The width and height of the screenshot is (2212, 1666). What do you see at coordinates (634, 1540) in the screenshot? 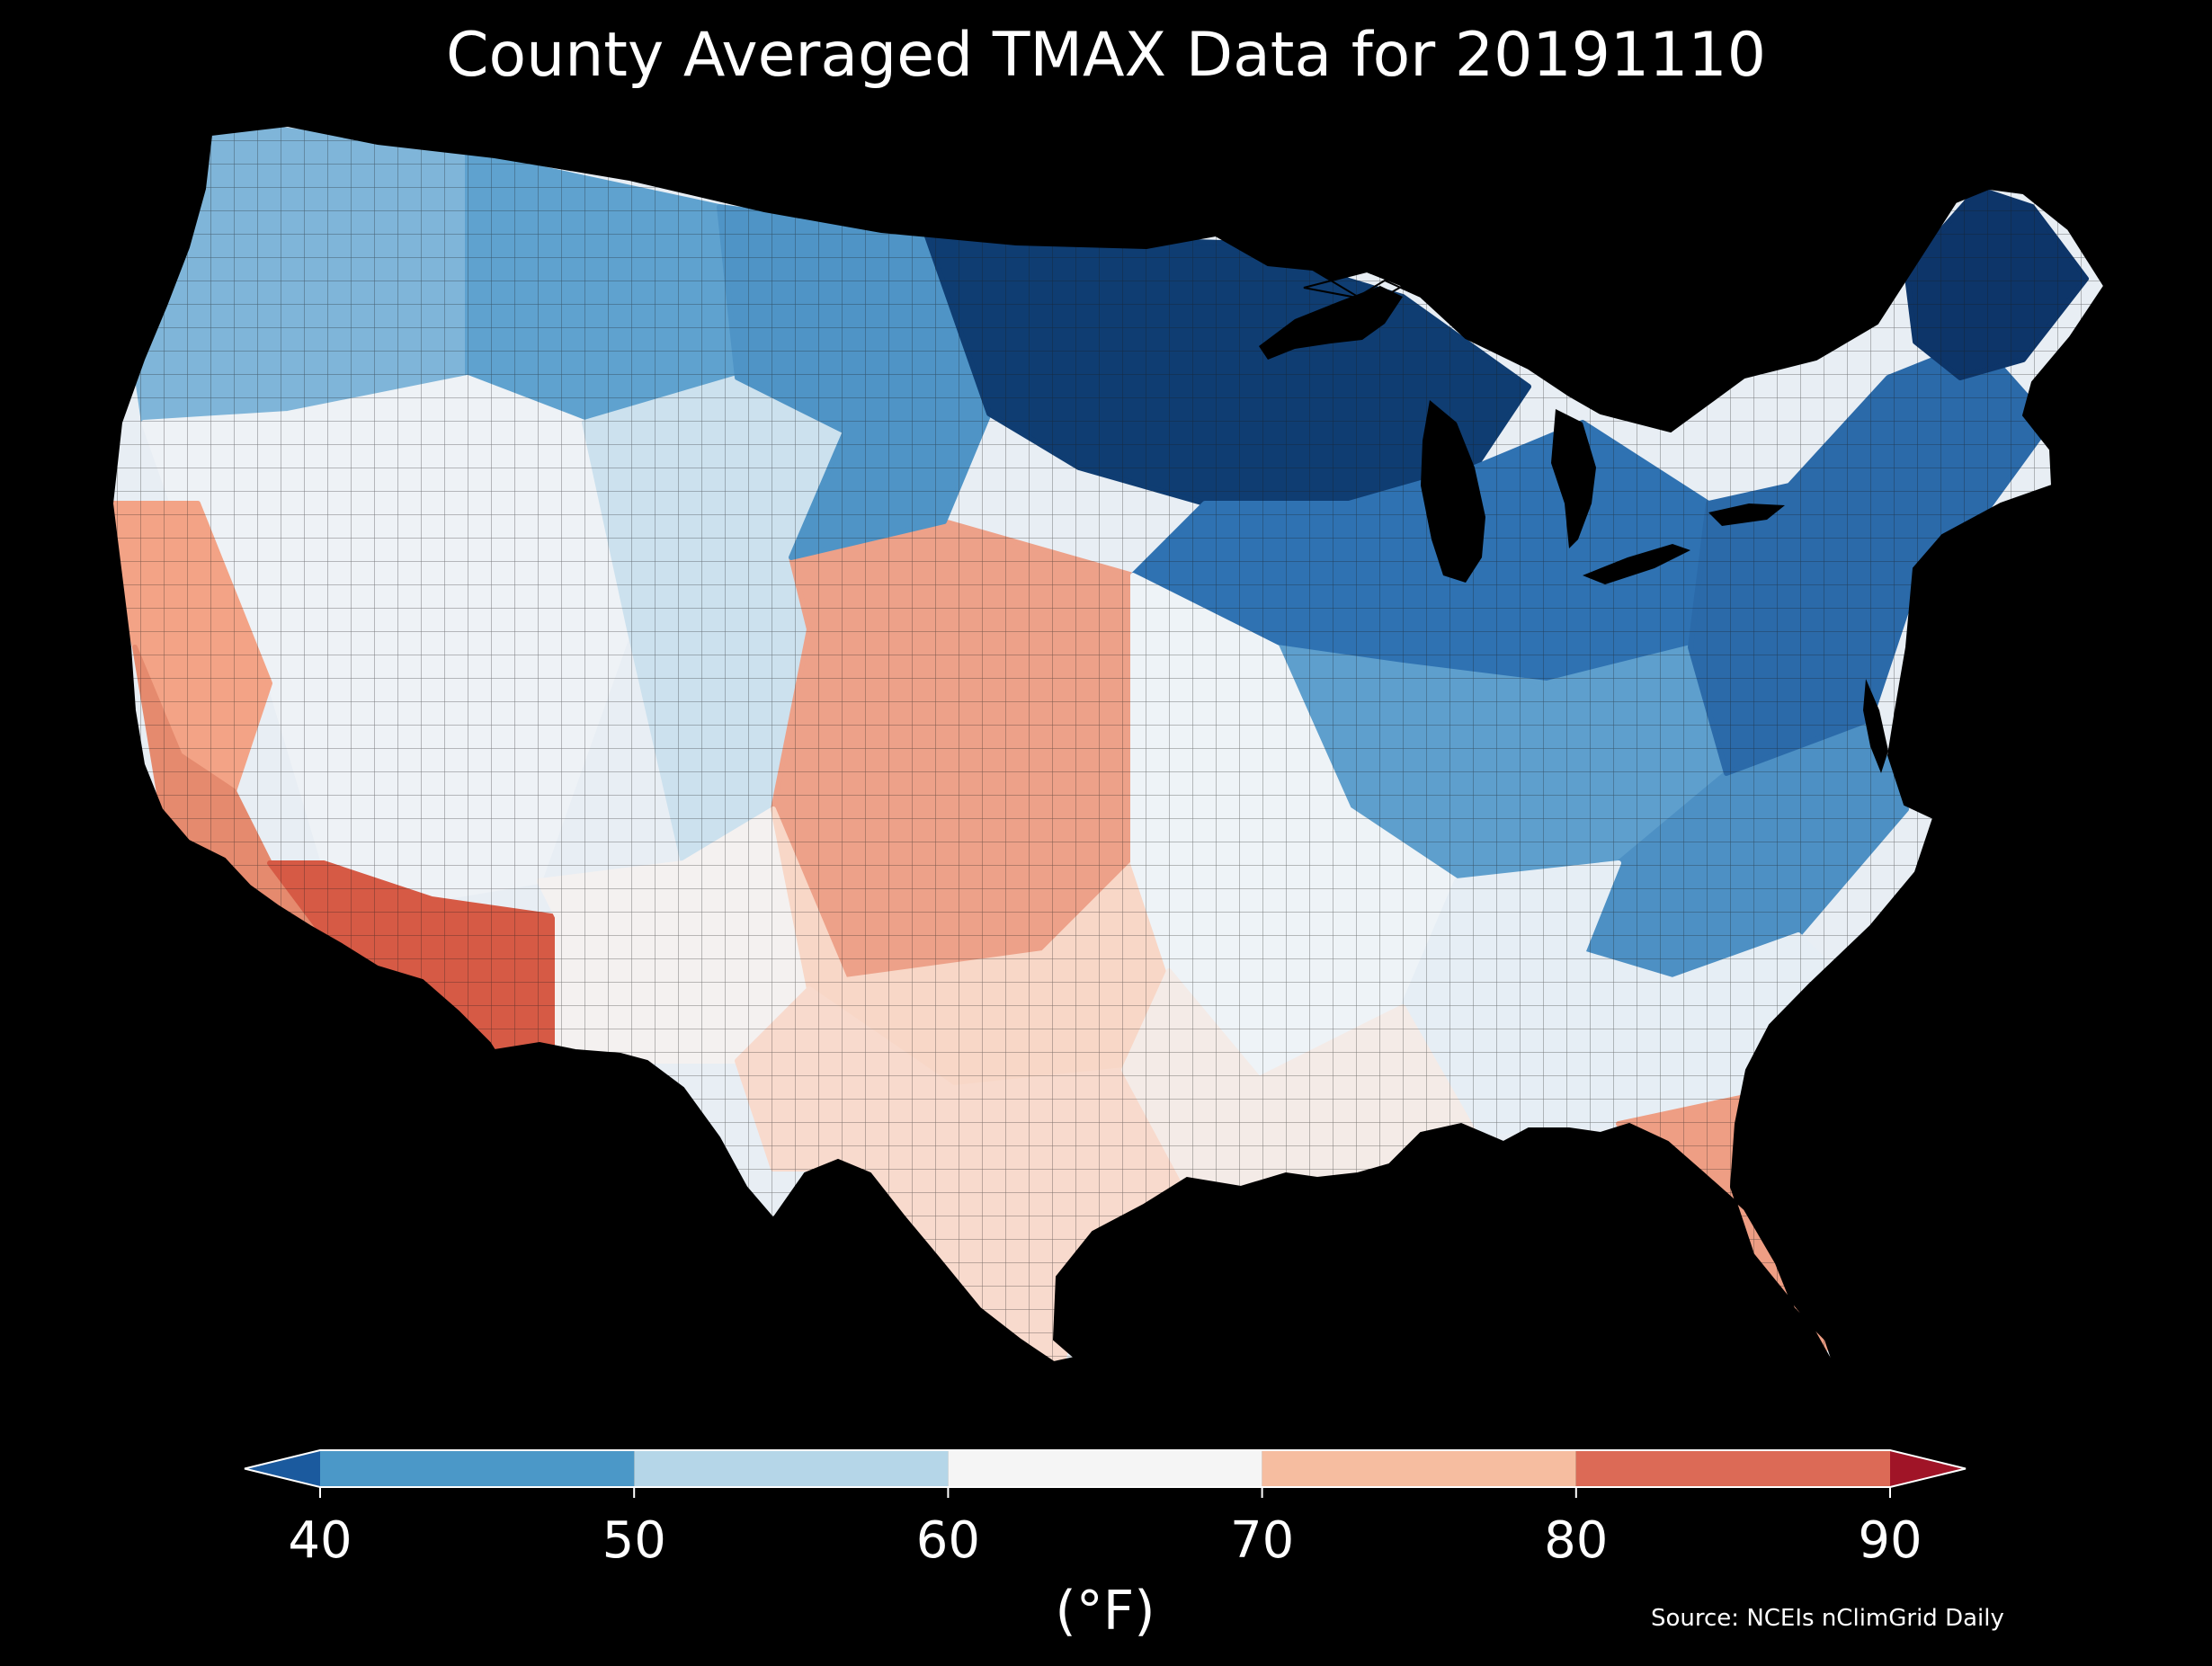
I see `colorbar-tick-label-50: 50` at bounding box center [634, 1540].